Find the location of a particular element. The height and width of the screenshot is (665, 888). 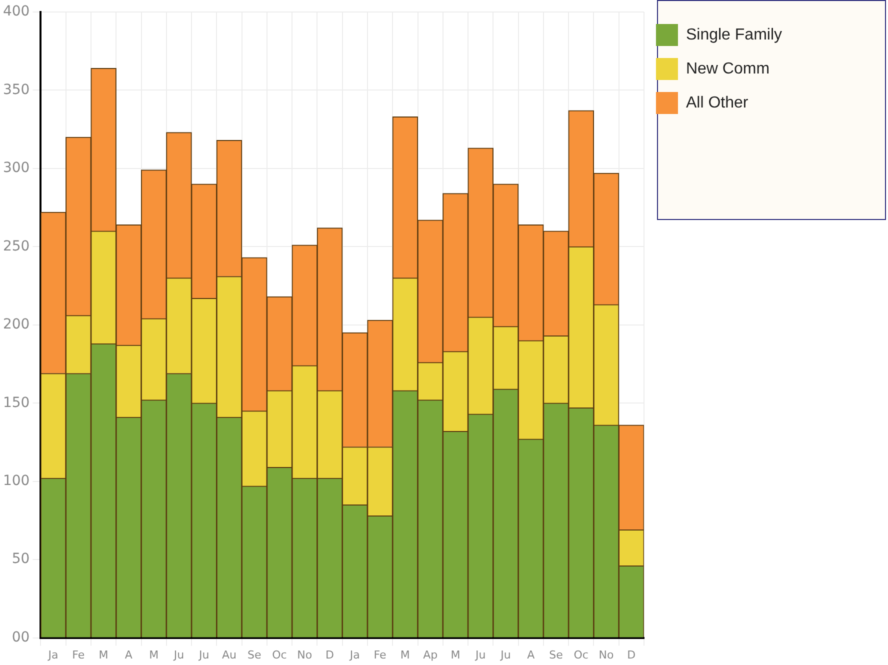

legend-label: Single Family is located at coordinates (734, 35).